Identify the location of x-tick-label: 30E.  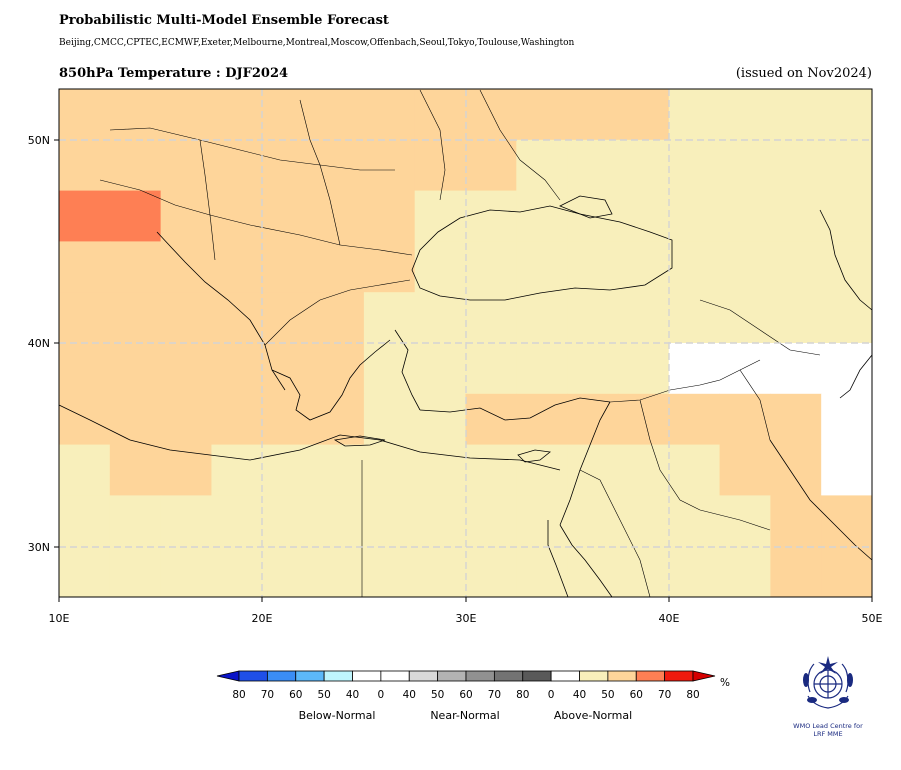
(466, 618).